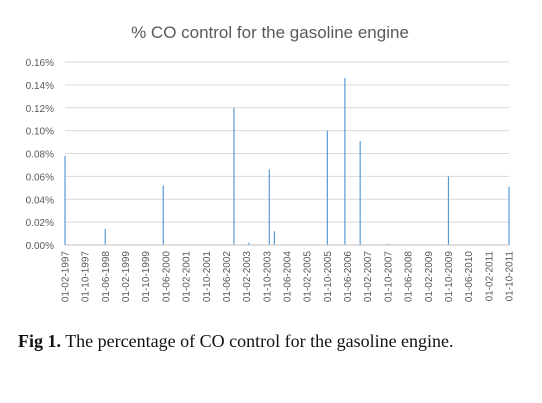 The image size is (542, 403). I want to click on x-tick-label: 01-02-2011, so click(489, 276).